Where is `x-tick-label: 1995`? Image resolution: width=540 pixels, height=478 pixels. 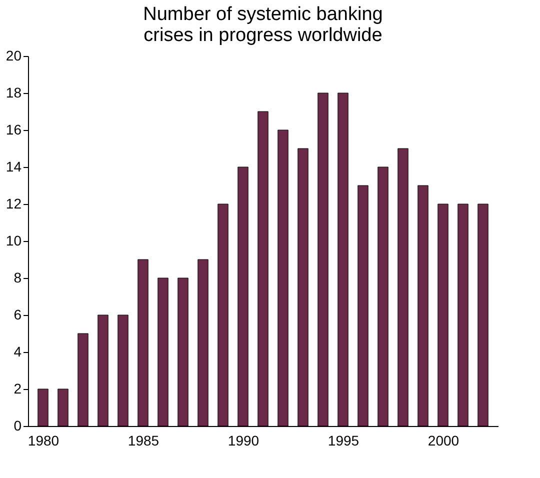 x-tick-label: 1995 is located at coordinates (344, 440).